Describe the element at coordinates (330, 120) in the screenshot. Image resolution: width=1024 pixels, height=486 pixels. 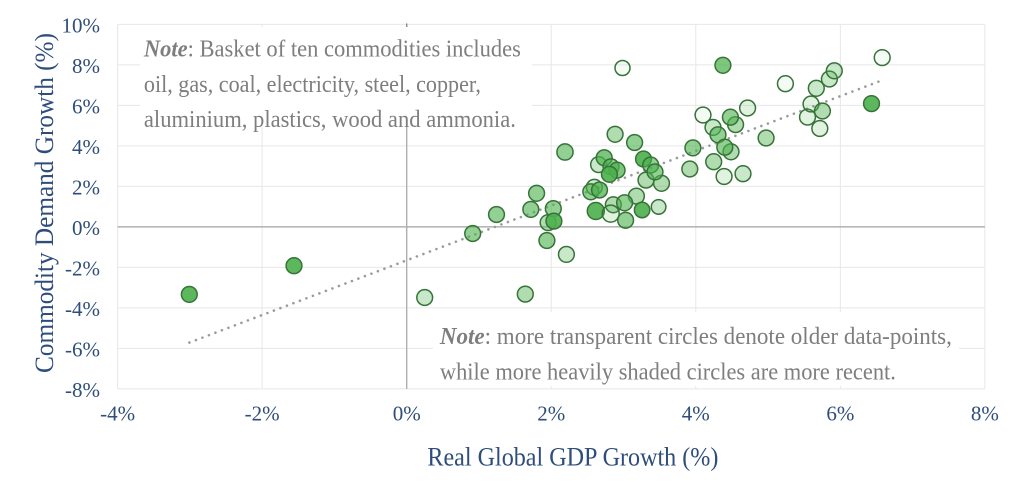
I see `svg-text:aluminium, plastics, wood and: aluminium, plastics, wood and ammonia.` at that location.